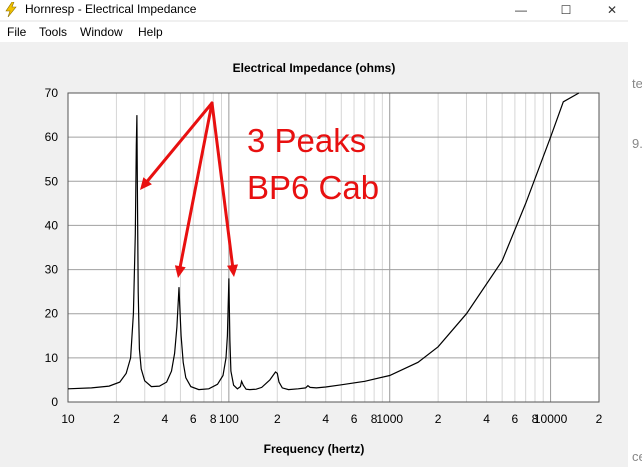  What do you see at coordinates (17, 32) in the screenshot?
I see `menu-file: File` at bounding box center [17, 32].